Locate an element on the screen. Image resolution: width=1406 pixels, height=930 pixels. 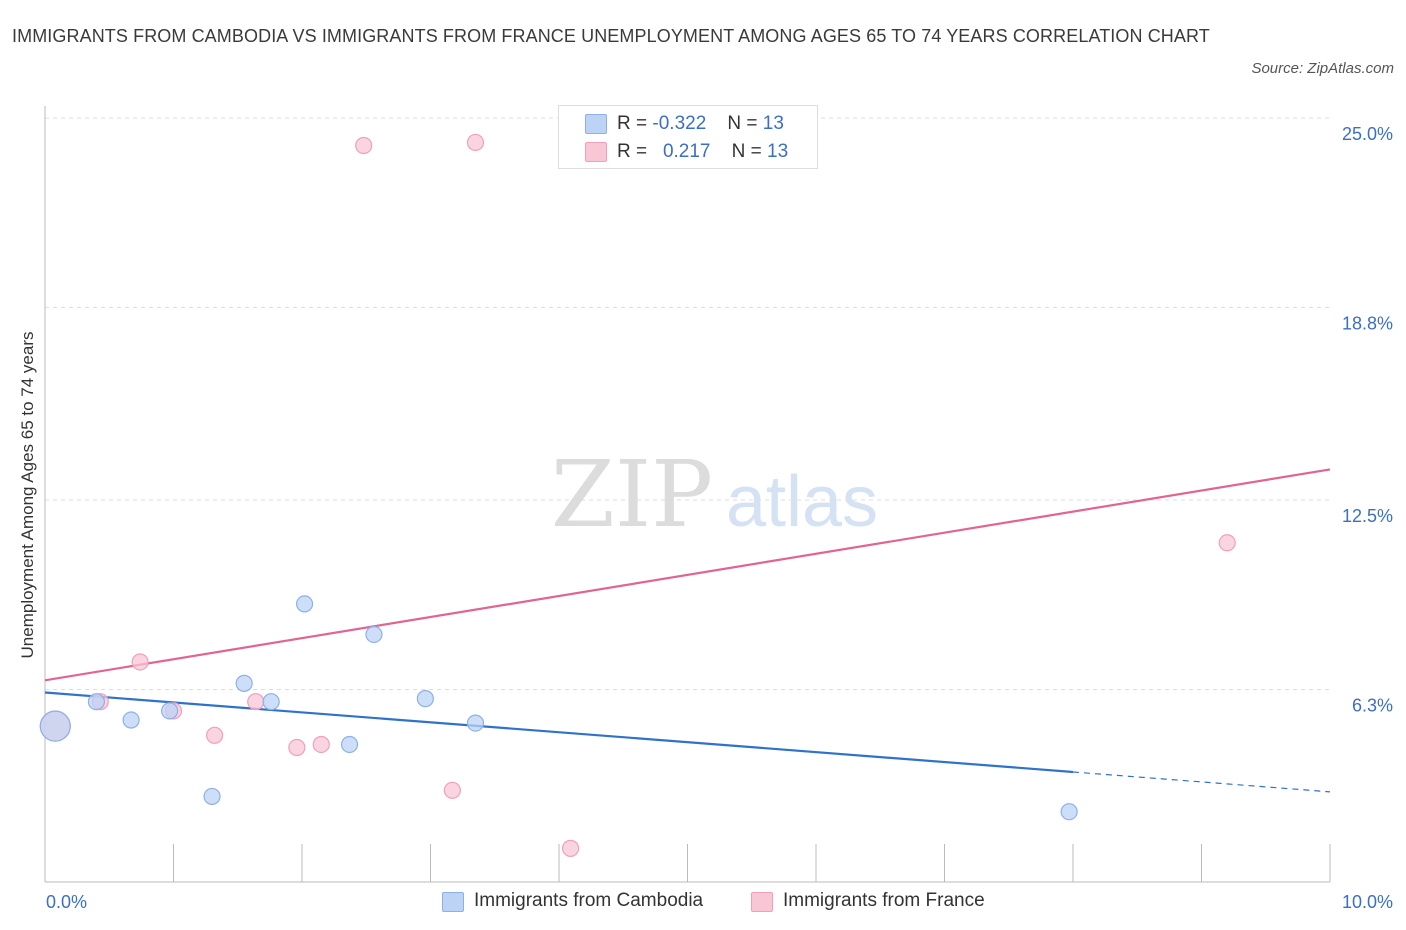
x-tick-label-max: 10.0% is located at coordinates (1367, 902).